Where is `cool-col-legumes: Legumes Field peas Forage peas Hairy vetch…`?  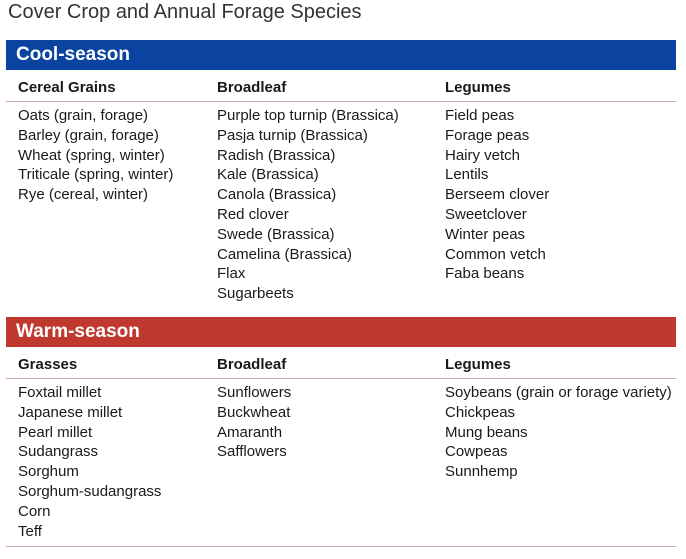
cool-col-legumes: Legumes Field peas Forage peas Hairy vetch… is located at coordinates (497, 181).